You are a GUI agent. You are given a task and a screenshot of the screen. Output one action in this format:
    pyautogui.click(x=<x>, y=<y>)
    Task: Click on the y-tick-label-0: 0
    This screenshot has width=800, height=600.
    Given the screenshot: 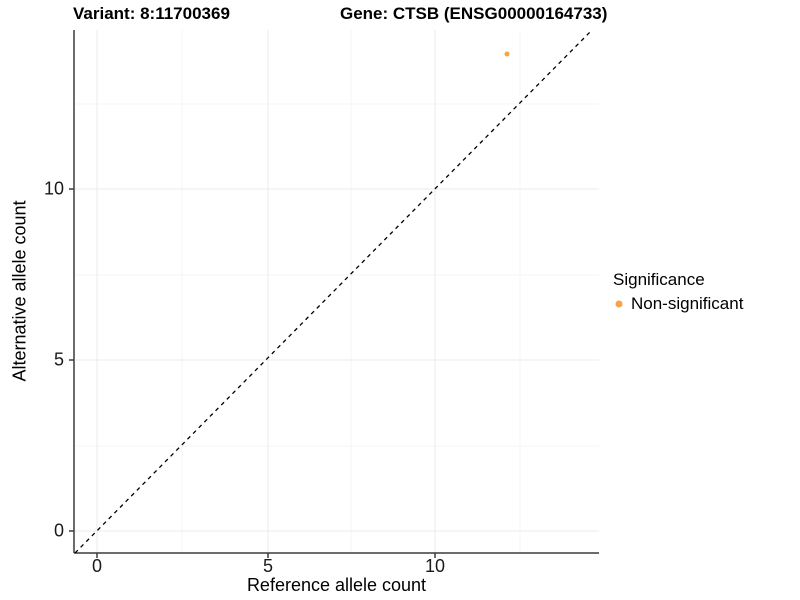 What is the action you would take?
    pyautogui.click(x=58, y=530)
    